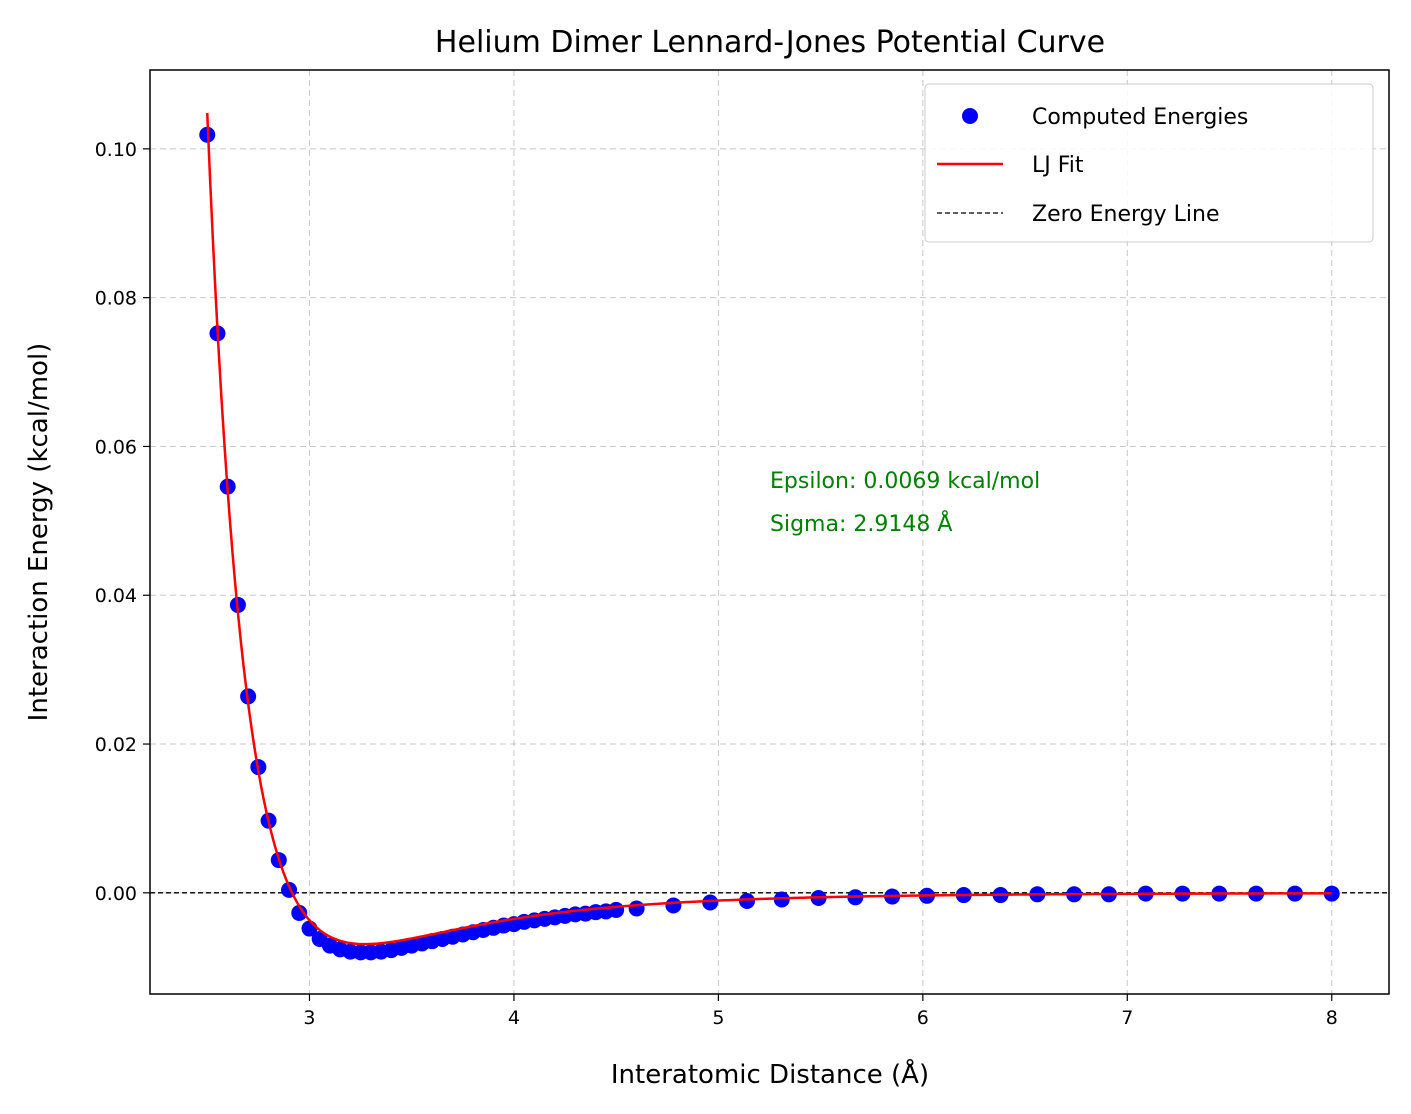  Describe the element at coordinates (116, 447) in the screenshot. I see `y-tick-label: 0.06` at that location.